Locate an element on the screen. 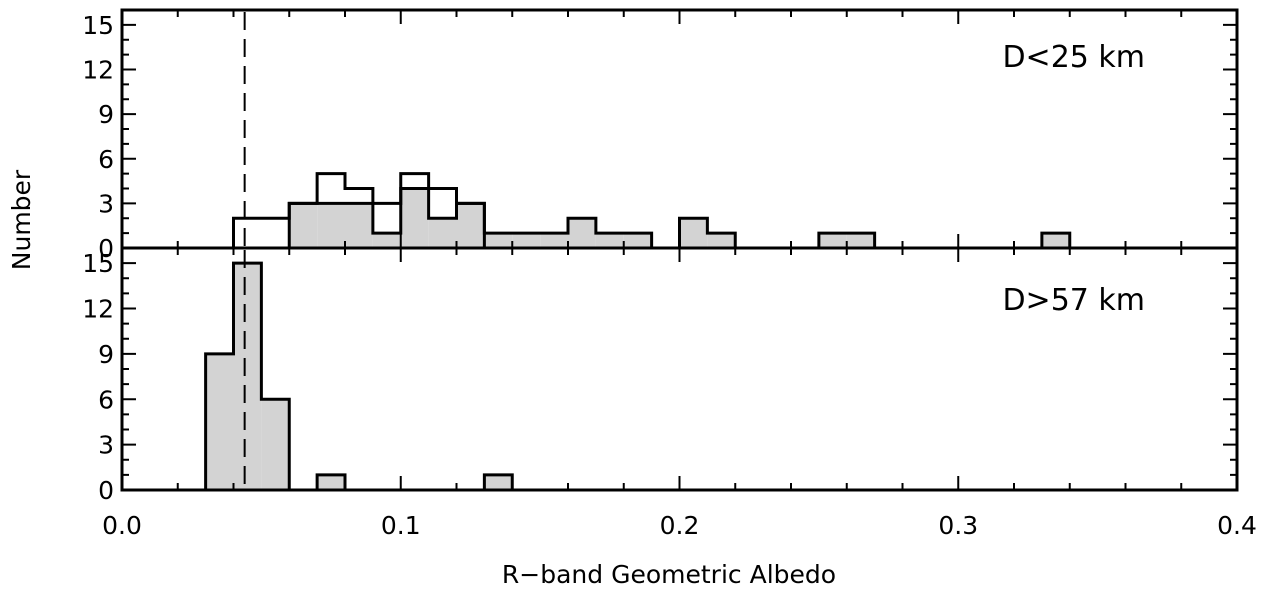  filled-histogram-outline-top is located at coordinates (679, 217).